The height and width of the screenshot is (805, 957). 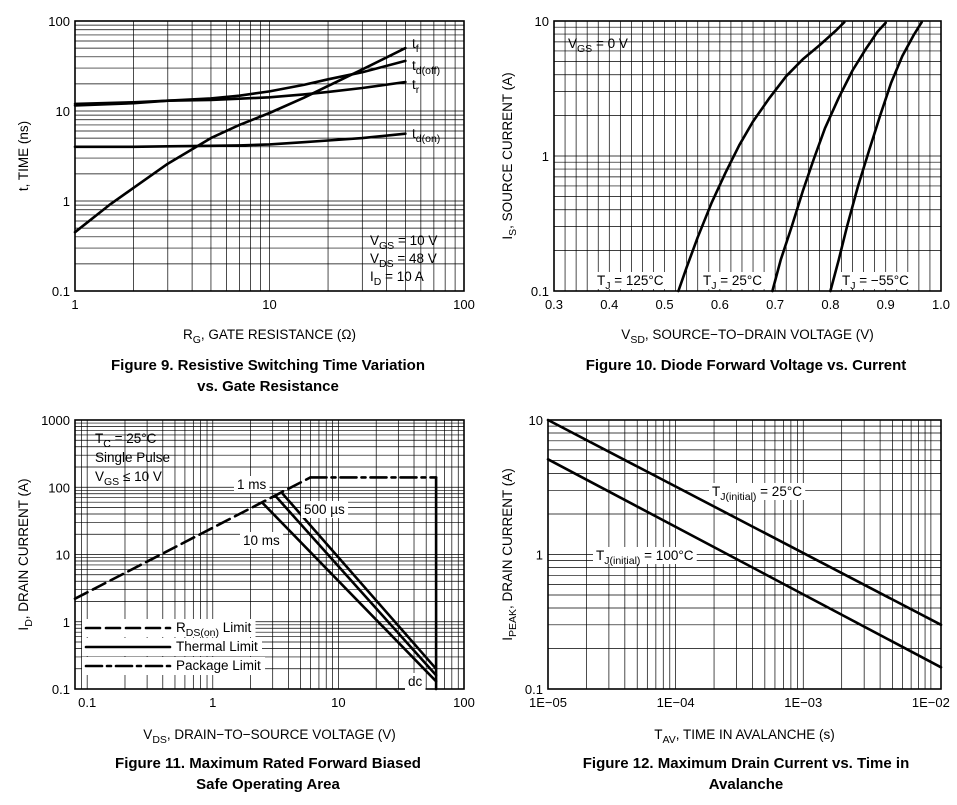 I want to click on x-tick-label: 0.3, so click(x=554, y=304).